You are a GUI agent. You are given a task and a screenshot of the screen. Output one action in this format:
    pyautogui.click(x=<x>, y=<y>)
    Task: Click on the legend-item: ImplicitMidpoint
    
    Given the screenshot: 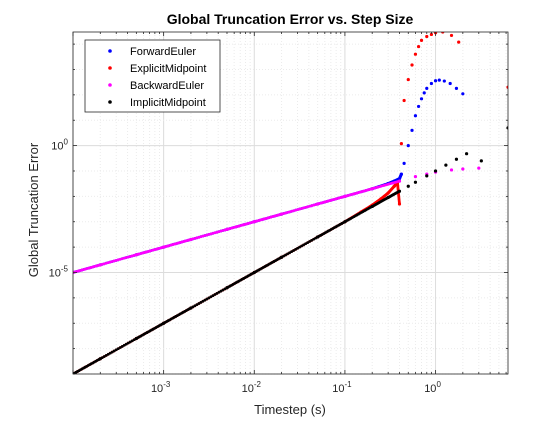 What is the action you would take?
    pyautogui.click(x=157, y=103)
    